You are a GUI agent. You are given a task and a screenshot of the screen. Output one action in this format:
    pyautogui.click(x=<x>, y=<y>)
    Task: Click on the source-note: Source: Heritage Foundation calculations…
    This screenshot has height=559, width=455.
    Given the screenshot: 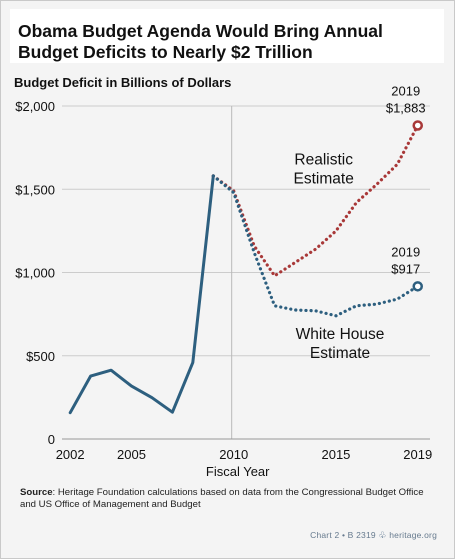 What is the action you would take?
    pyautogui.click(x=230, y=499)
    